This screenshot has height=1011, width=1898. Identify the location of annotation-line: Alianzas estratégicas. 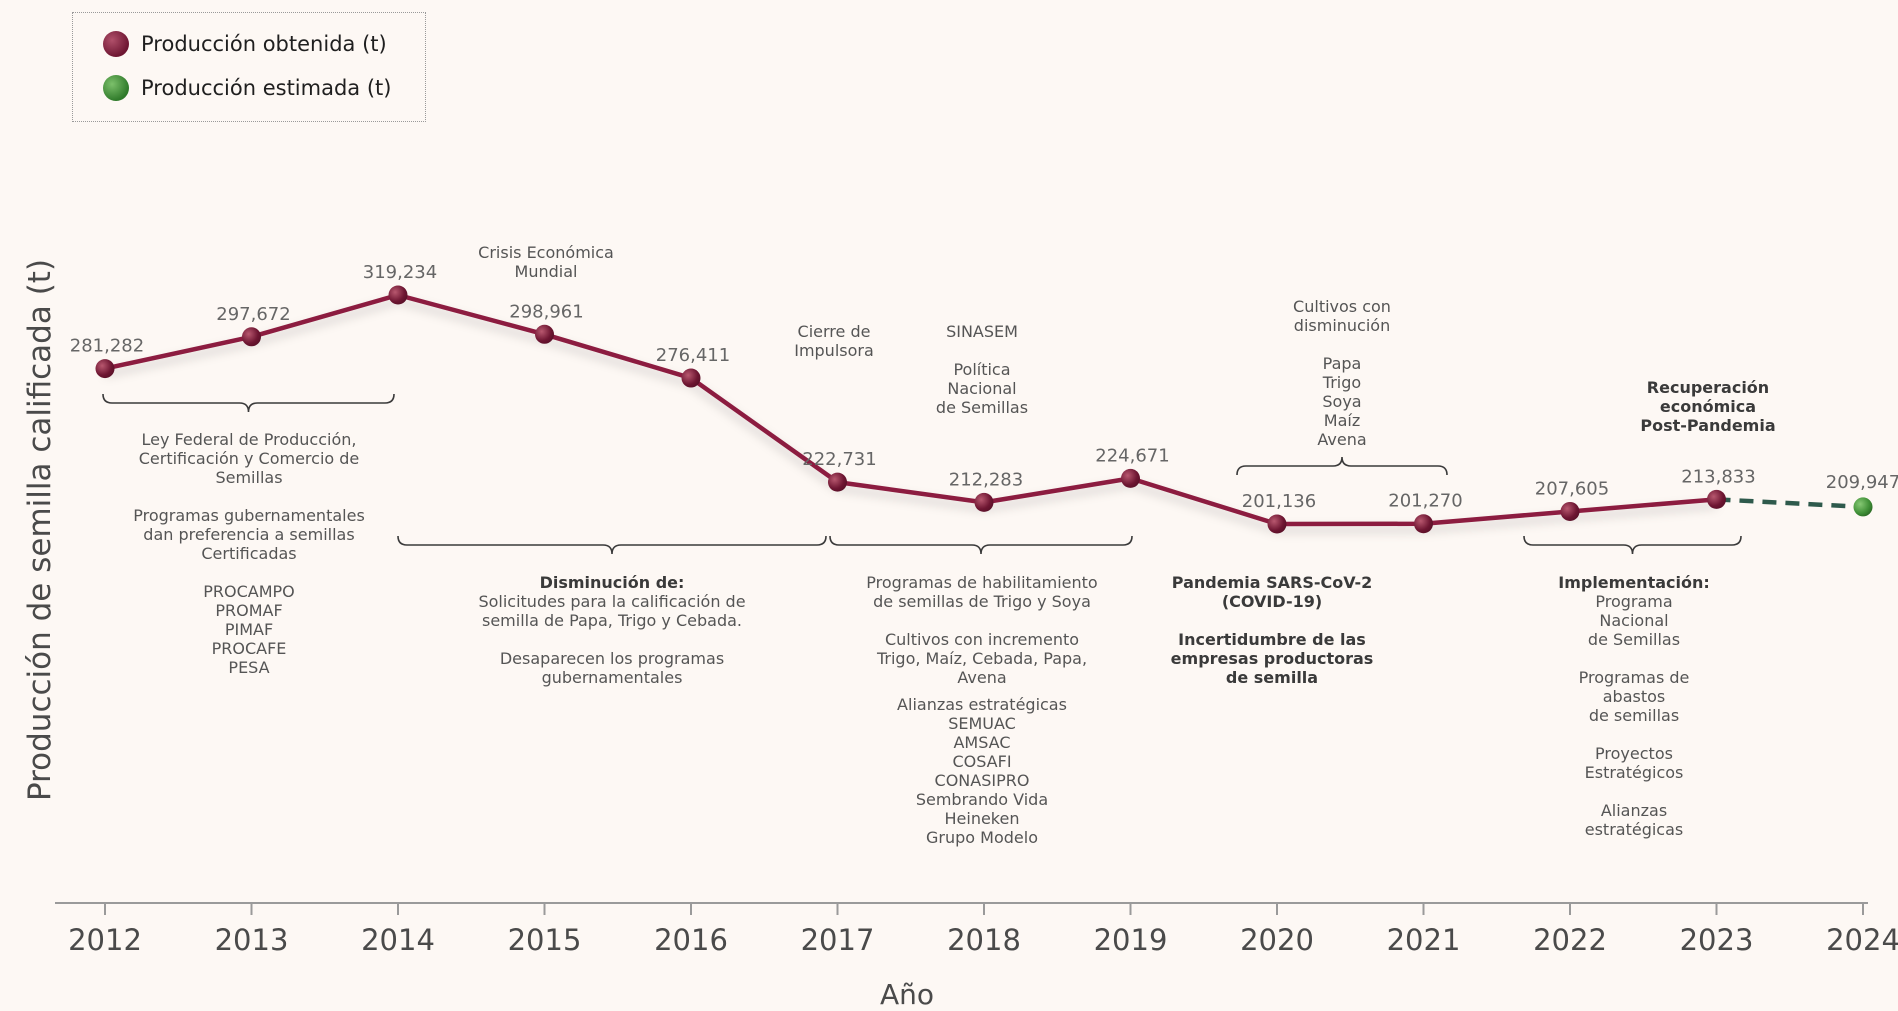
(982, 704).